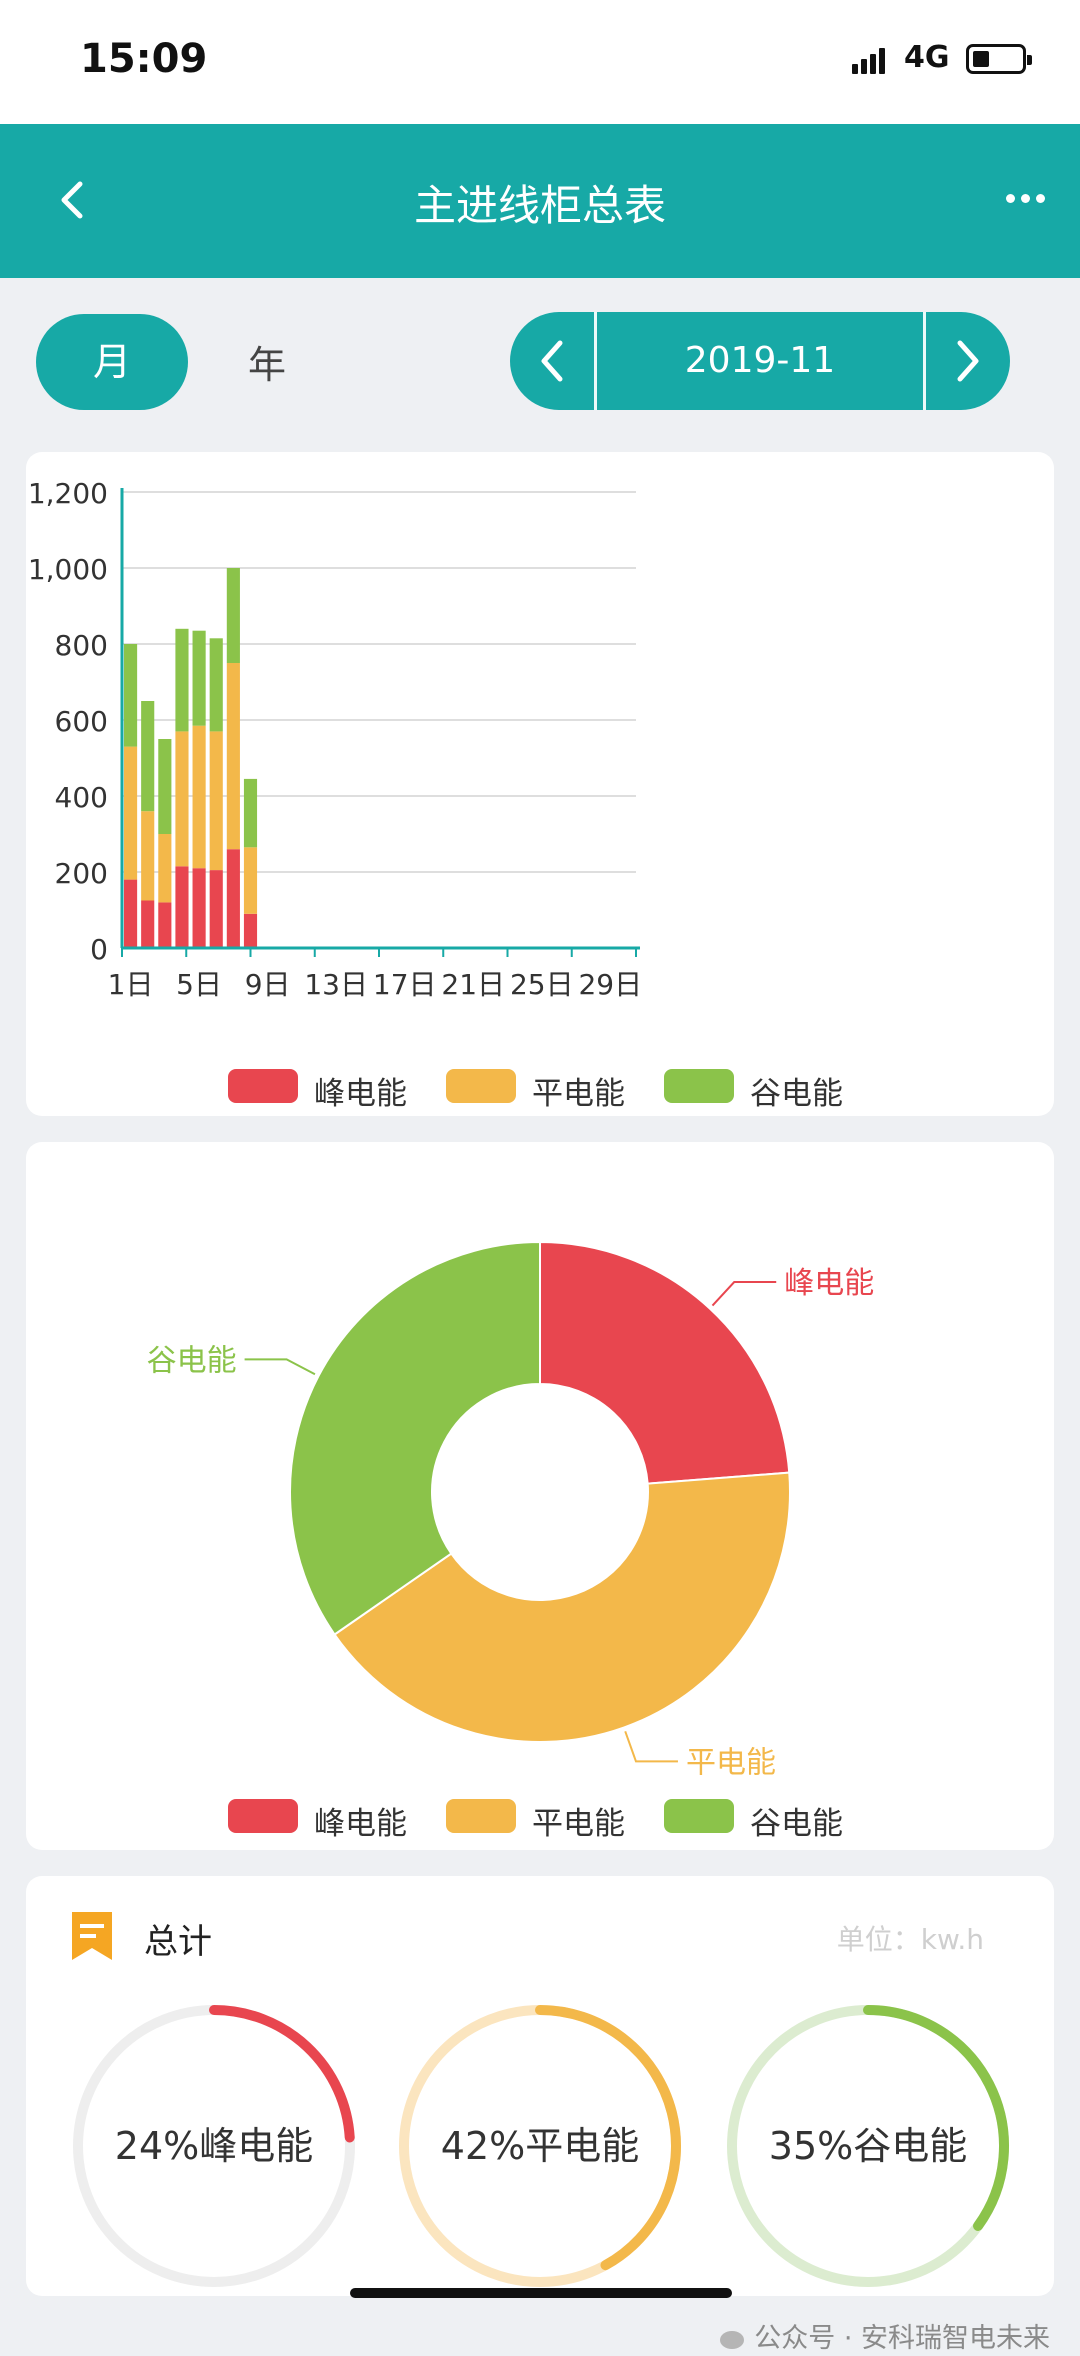  Describe the element at coordinates (872, 60) in the screenshot. I see `signal-icon` at that location.